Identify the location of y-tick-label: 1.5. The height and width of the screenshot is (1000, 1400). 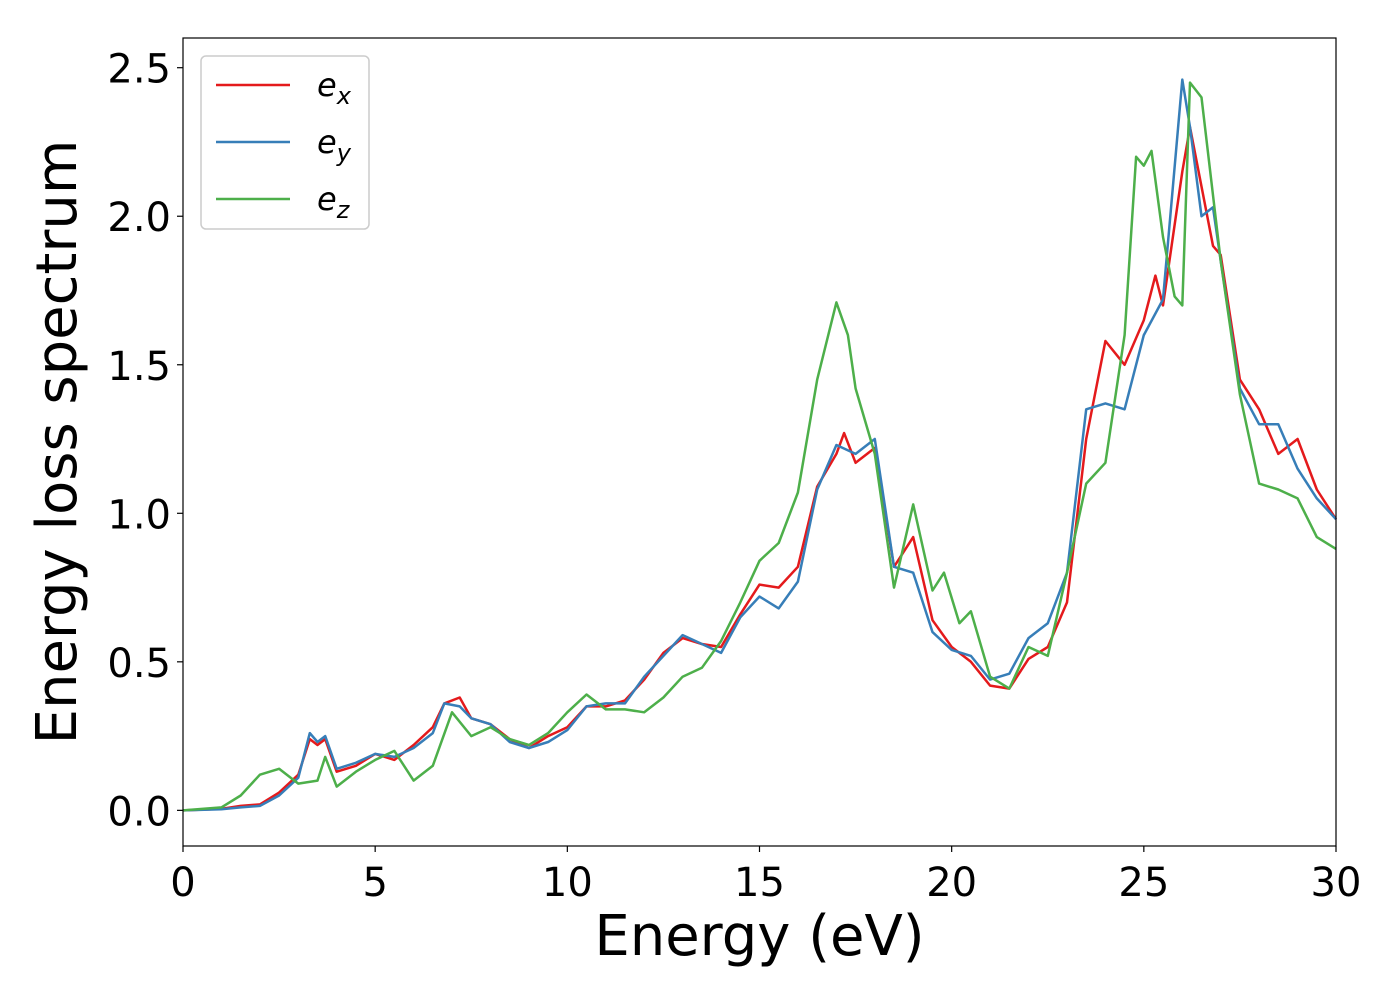
(139, 367).